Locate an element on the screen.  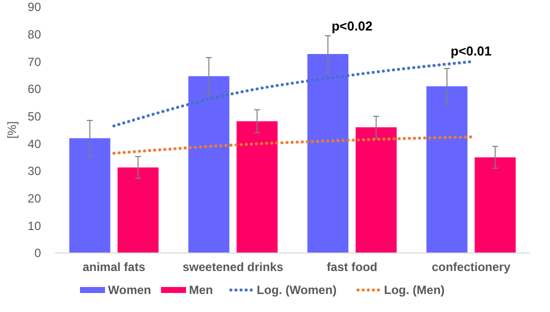
x-tick-label: confectionery is located at coordinates (471, 267).